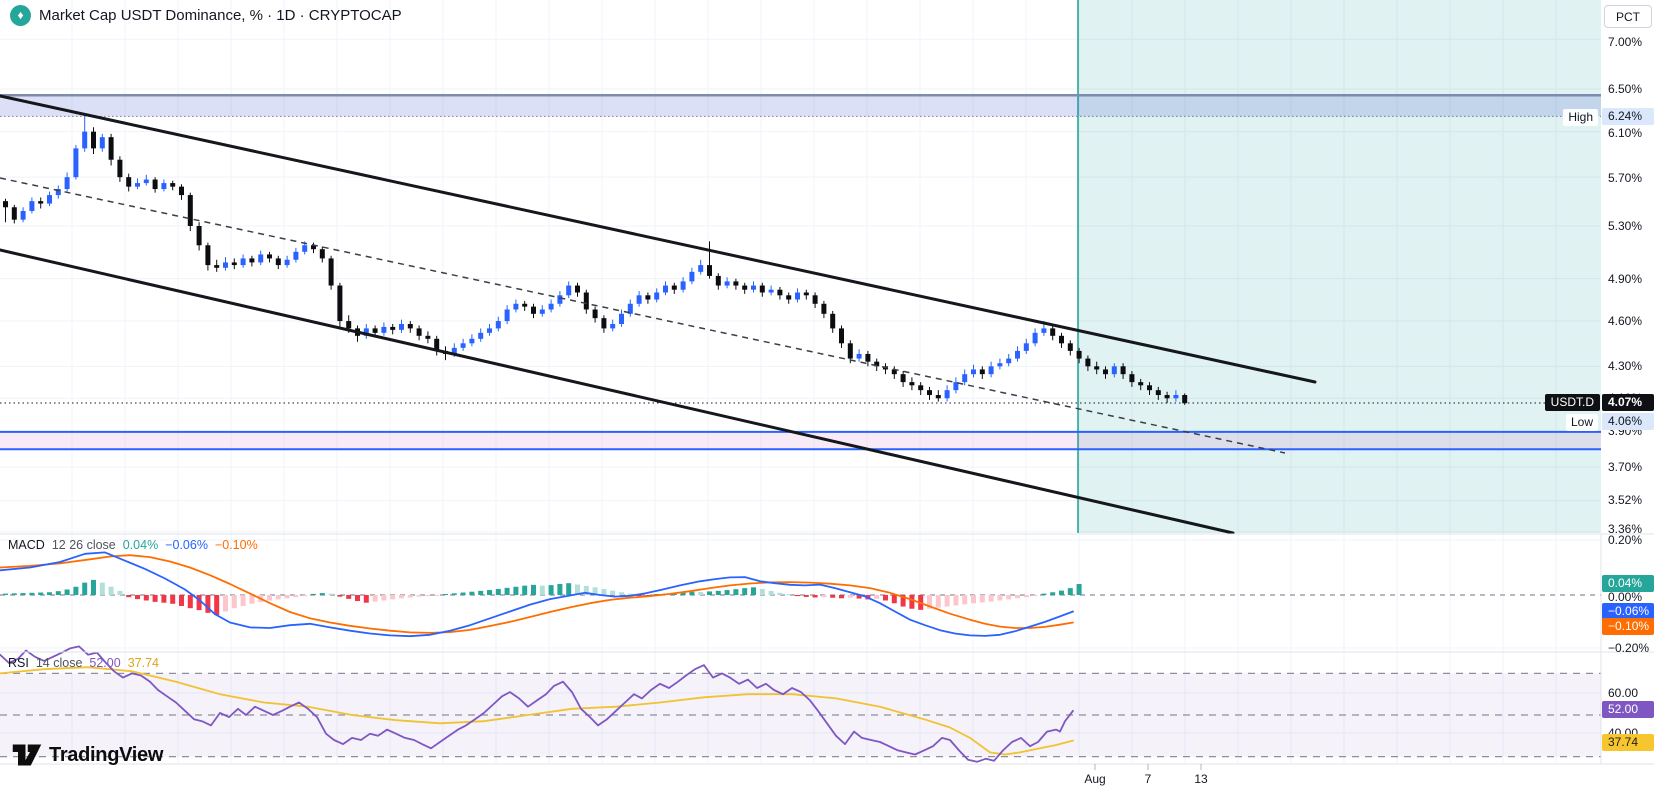 The image size is (1654, 806). I want to click on high-marker-label: High, so click(1580, 117).